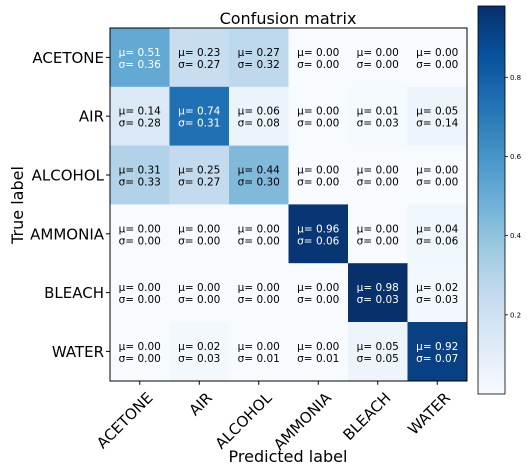 The image size is (527, 470). What do you see at coordinates (199, 112) in the screenshot?
I see `cell-mean-label: μ= 0.74` at bounding box center [199, 112].